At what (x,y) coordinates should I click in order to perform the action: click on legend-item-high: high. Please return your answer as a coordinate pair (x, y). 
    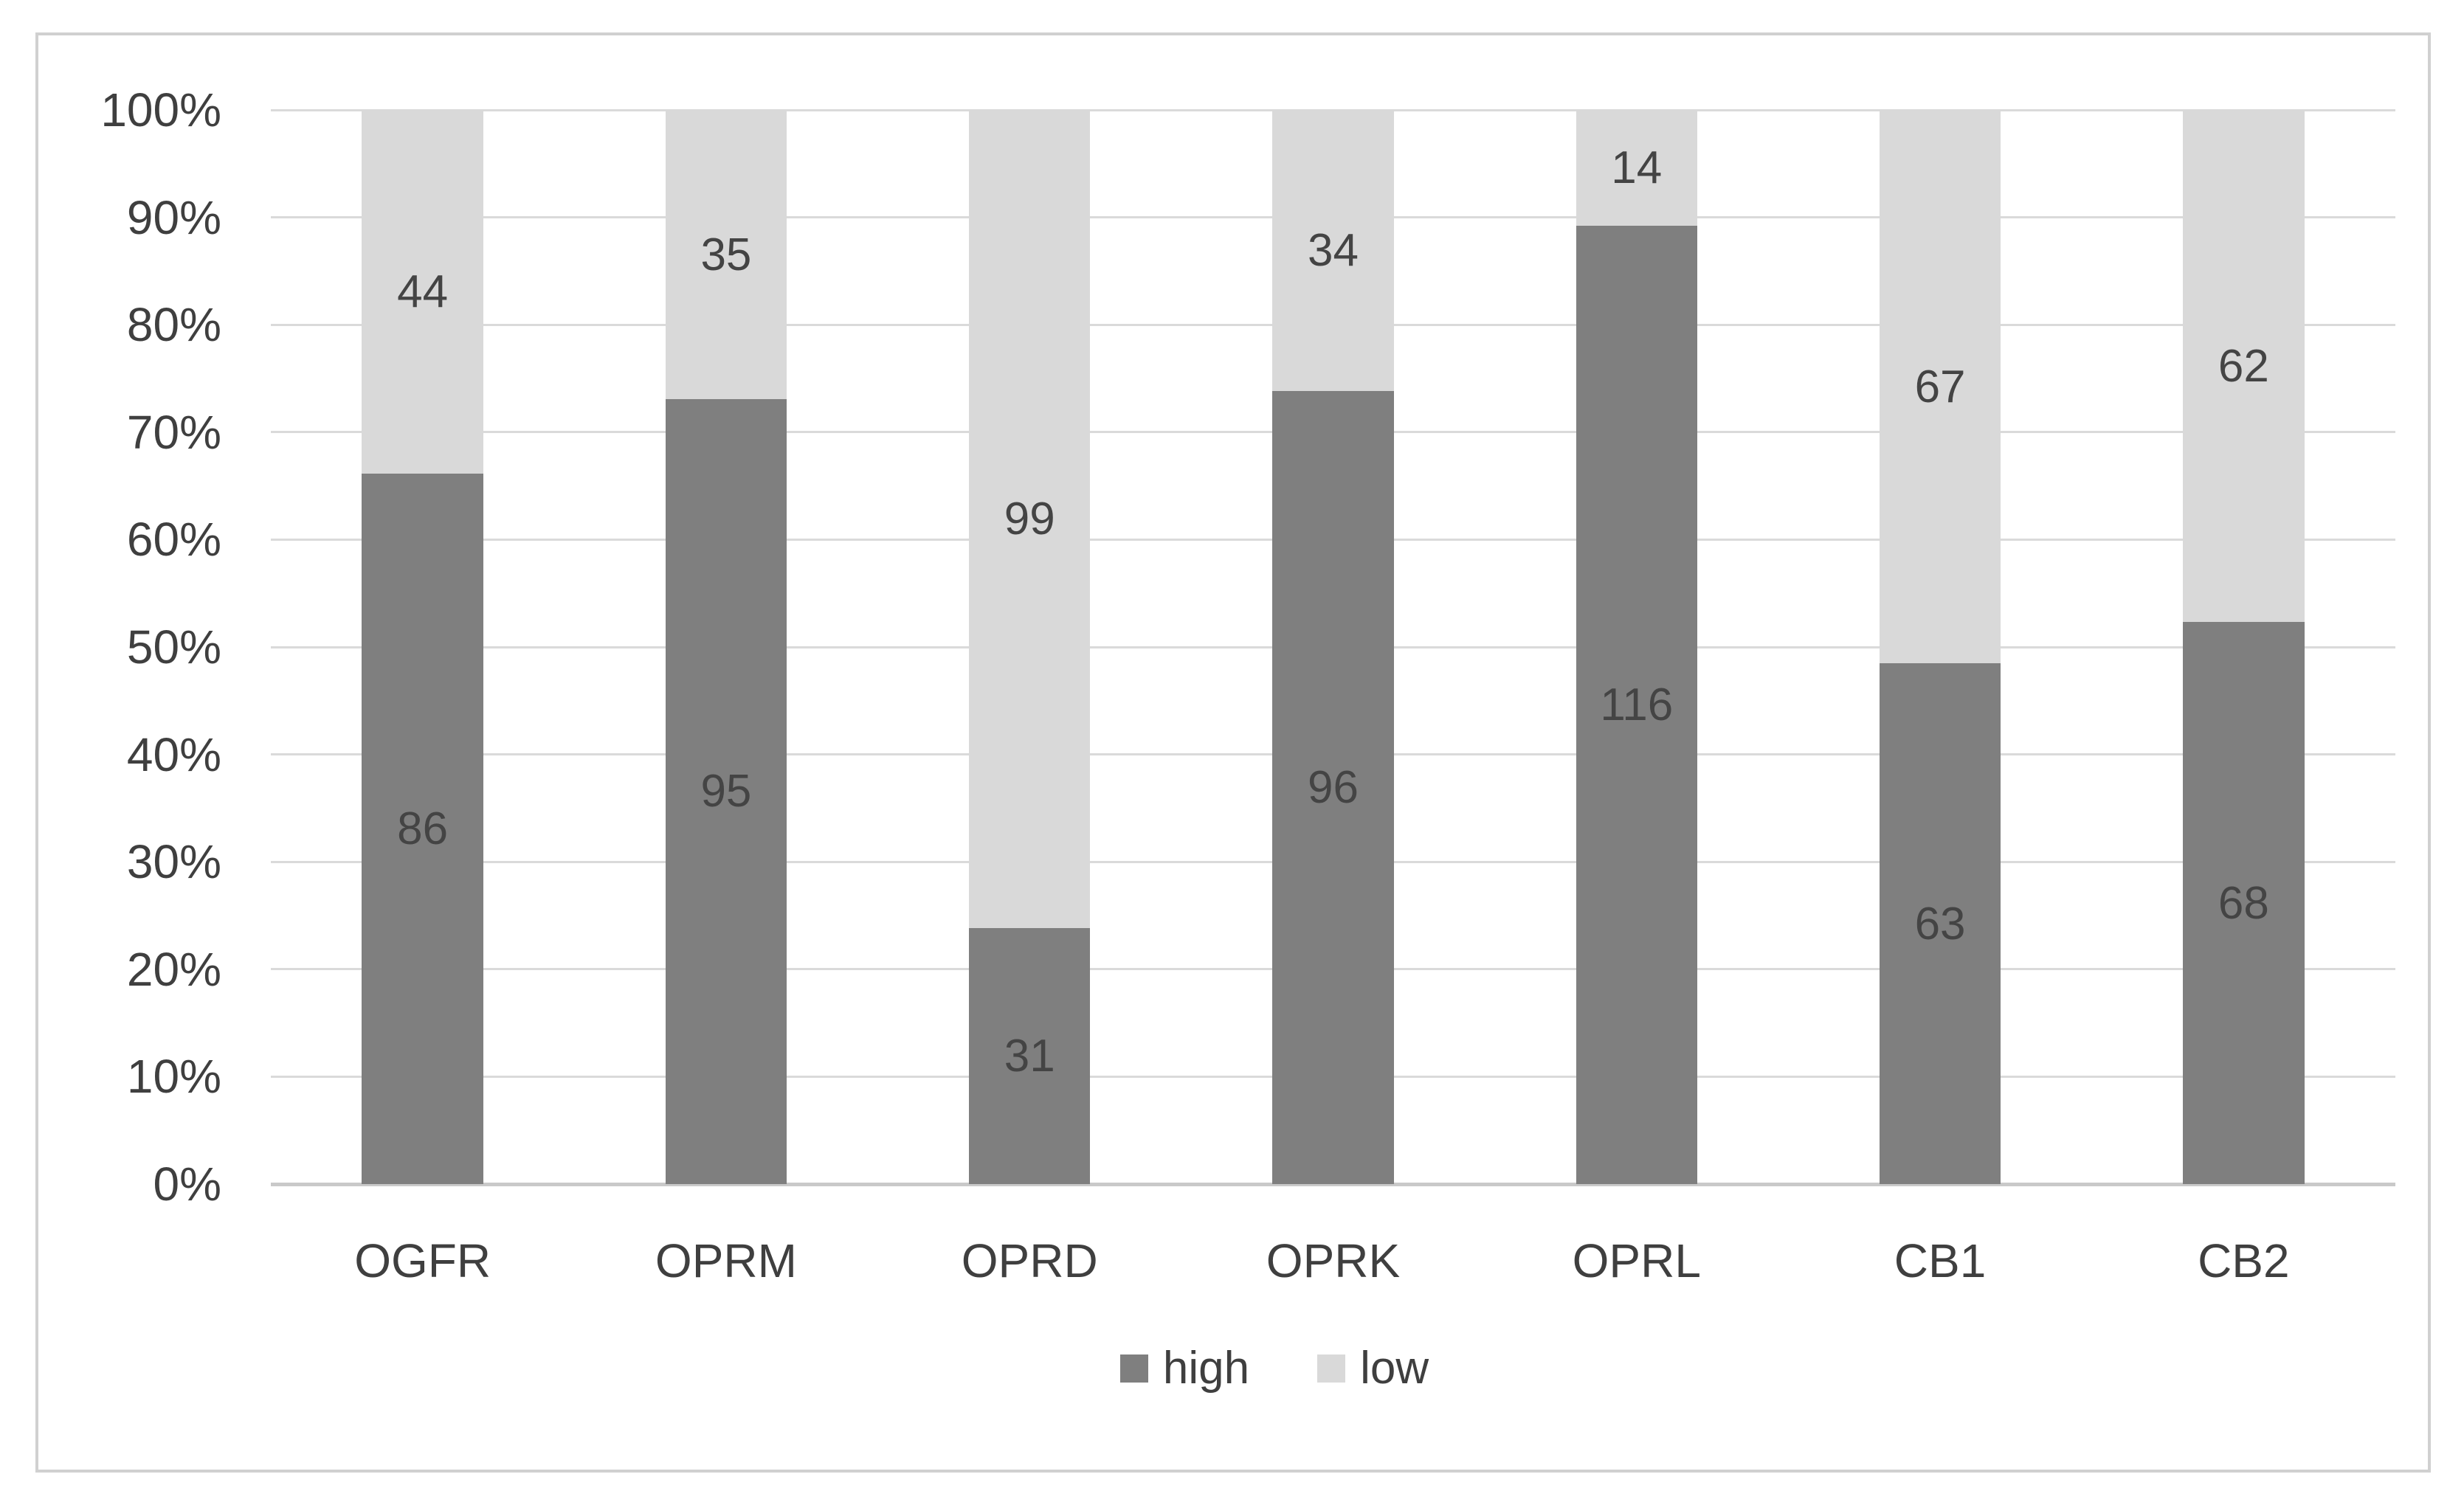
    Looking at the image, I should click on (1185, 1368).